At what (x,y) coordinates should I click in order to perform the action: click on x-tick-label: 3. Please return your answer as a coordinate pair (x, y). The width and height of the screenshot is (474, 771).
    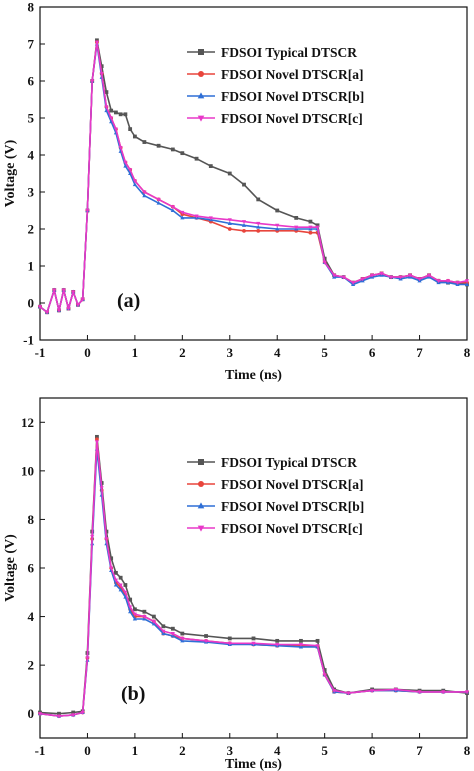
    Looking at the image, I should click on (230, 750).